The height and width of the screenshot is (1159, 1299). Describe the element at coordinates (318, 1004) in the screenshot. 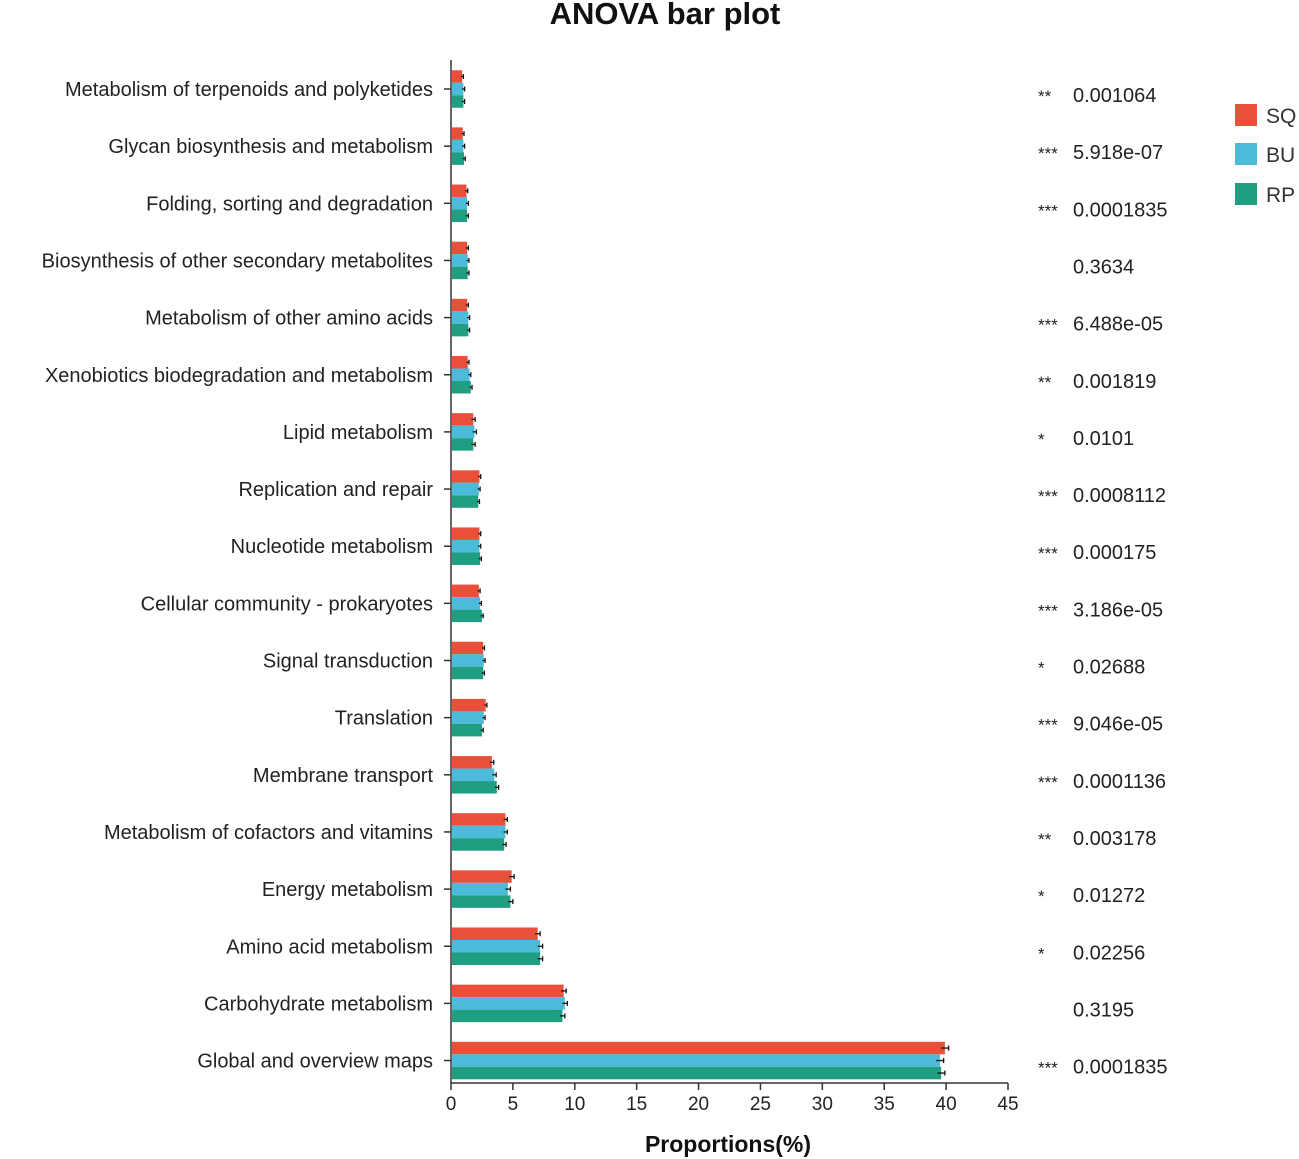

I see `category-label: Carbohydrate metabolism` at that location.